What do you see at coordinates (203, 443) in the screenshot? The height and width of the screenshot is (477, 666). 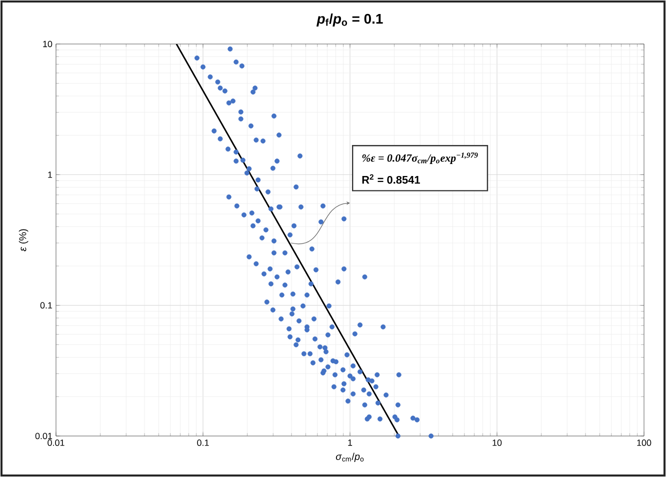 I see `x-tick-label: 0.1` at bounding box center [203, 443].